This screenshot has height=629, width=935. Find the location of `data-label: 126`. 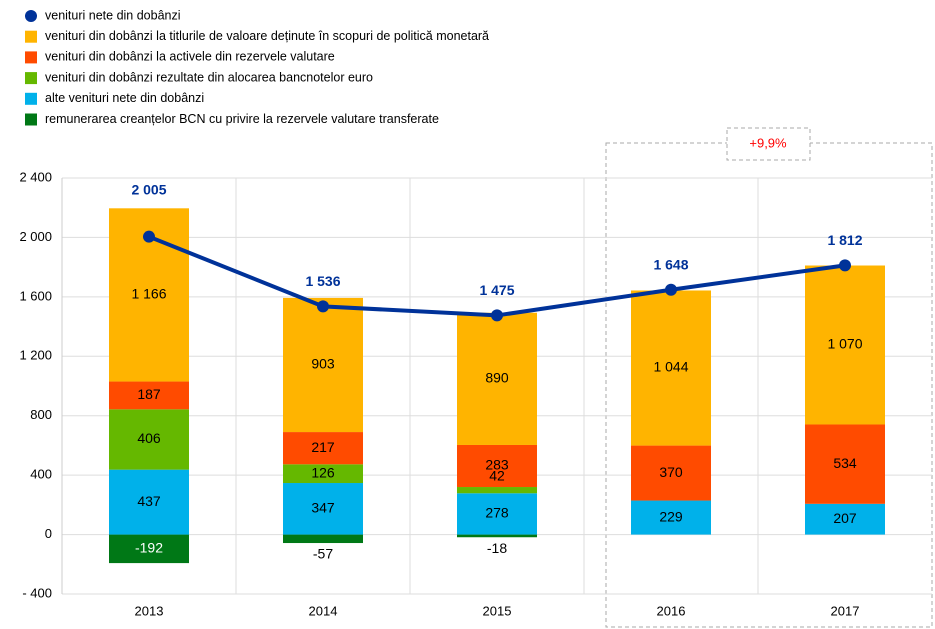

data-label: 126 is located at coordinates (323, 472).